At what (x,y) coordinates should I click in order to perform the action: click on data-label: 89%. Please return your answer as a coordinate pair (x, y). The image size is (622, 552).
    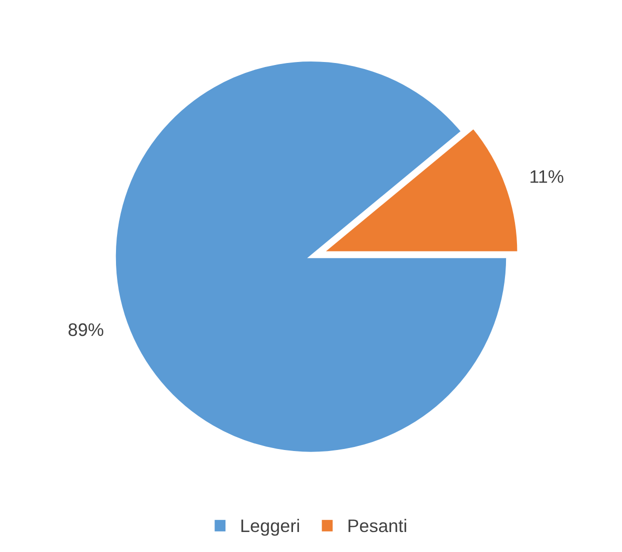
    Looking at the image, I should click on (86, 329).